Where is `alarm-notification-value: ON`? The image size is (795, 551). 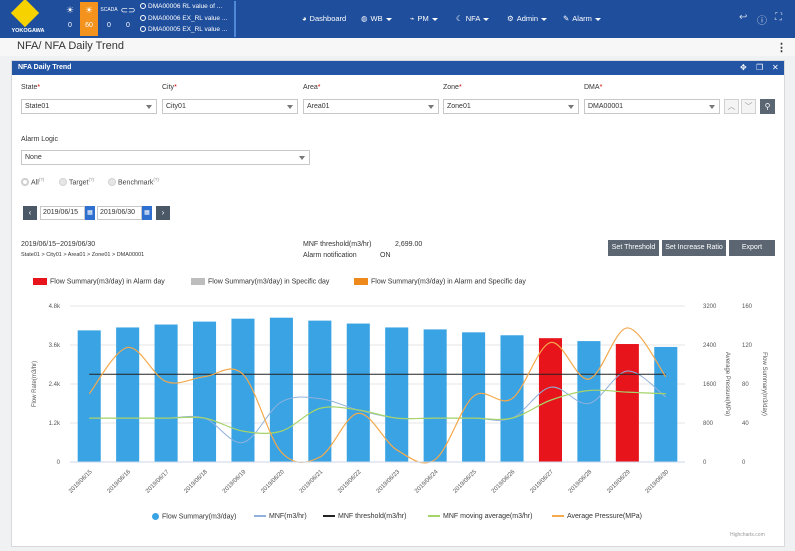
alarm-notification-value: ON is located at coordinates (385, 255).